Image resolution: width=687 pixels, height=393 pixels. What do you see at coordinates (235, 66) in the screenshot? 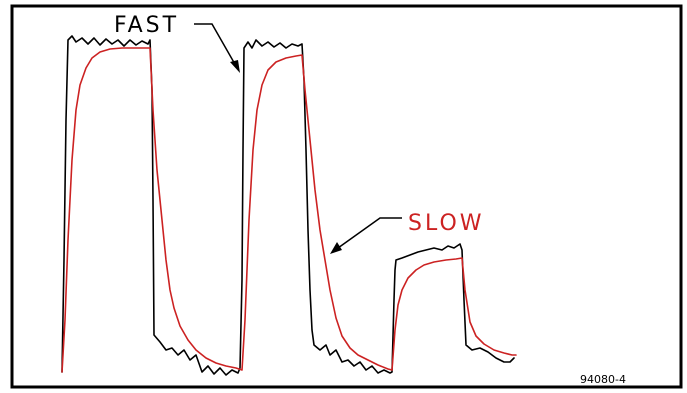
I see `fast-arrowhead` at bounding box center [235, 66].